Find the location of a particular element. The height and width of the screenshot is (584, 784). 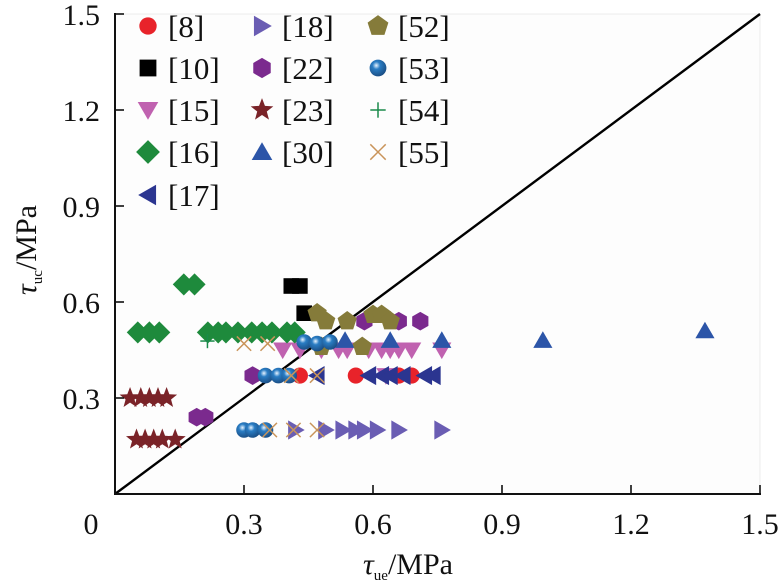

legend-item-15: [15] is located at coordinates (178, 110).